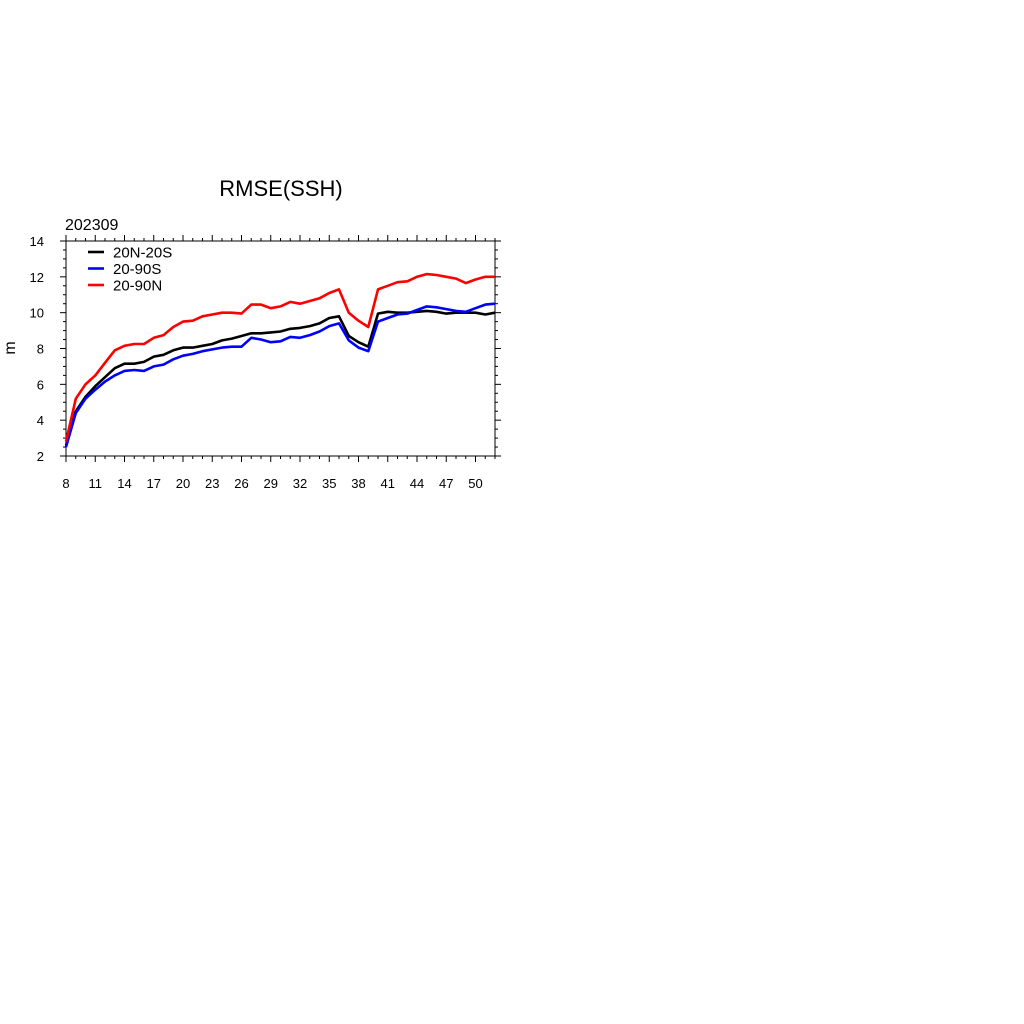 The height and width of the screenshot is (1024, 1024). I want to click on x-tick-label: 11, so click(96, 483).